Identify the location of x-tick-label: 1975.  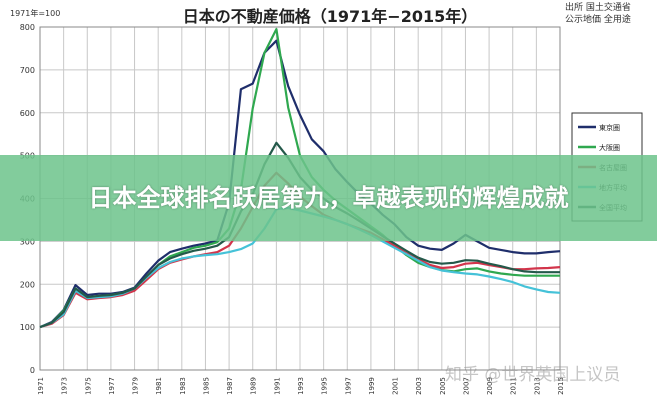
(88, 386).